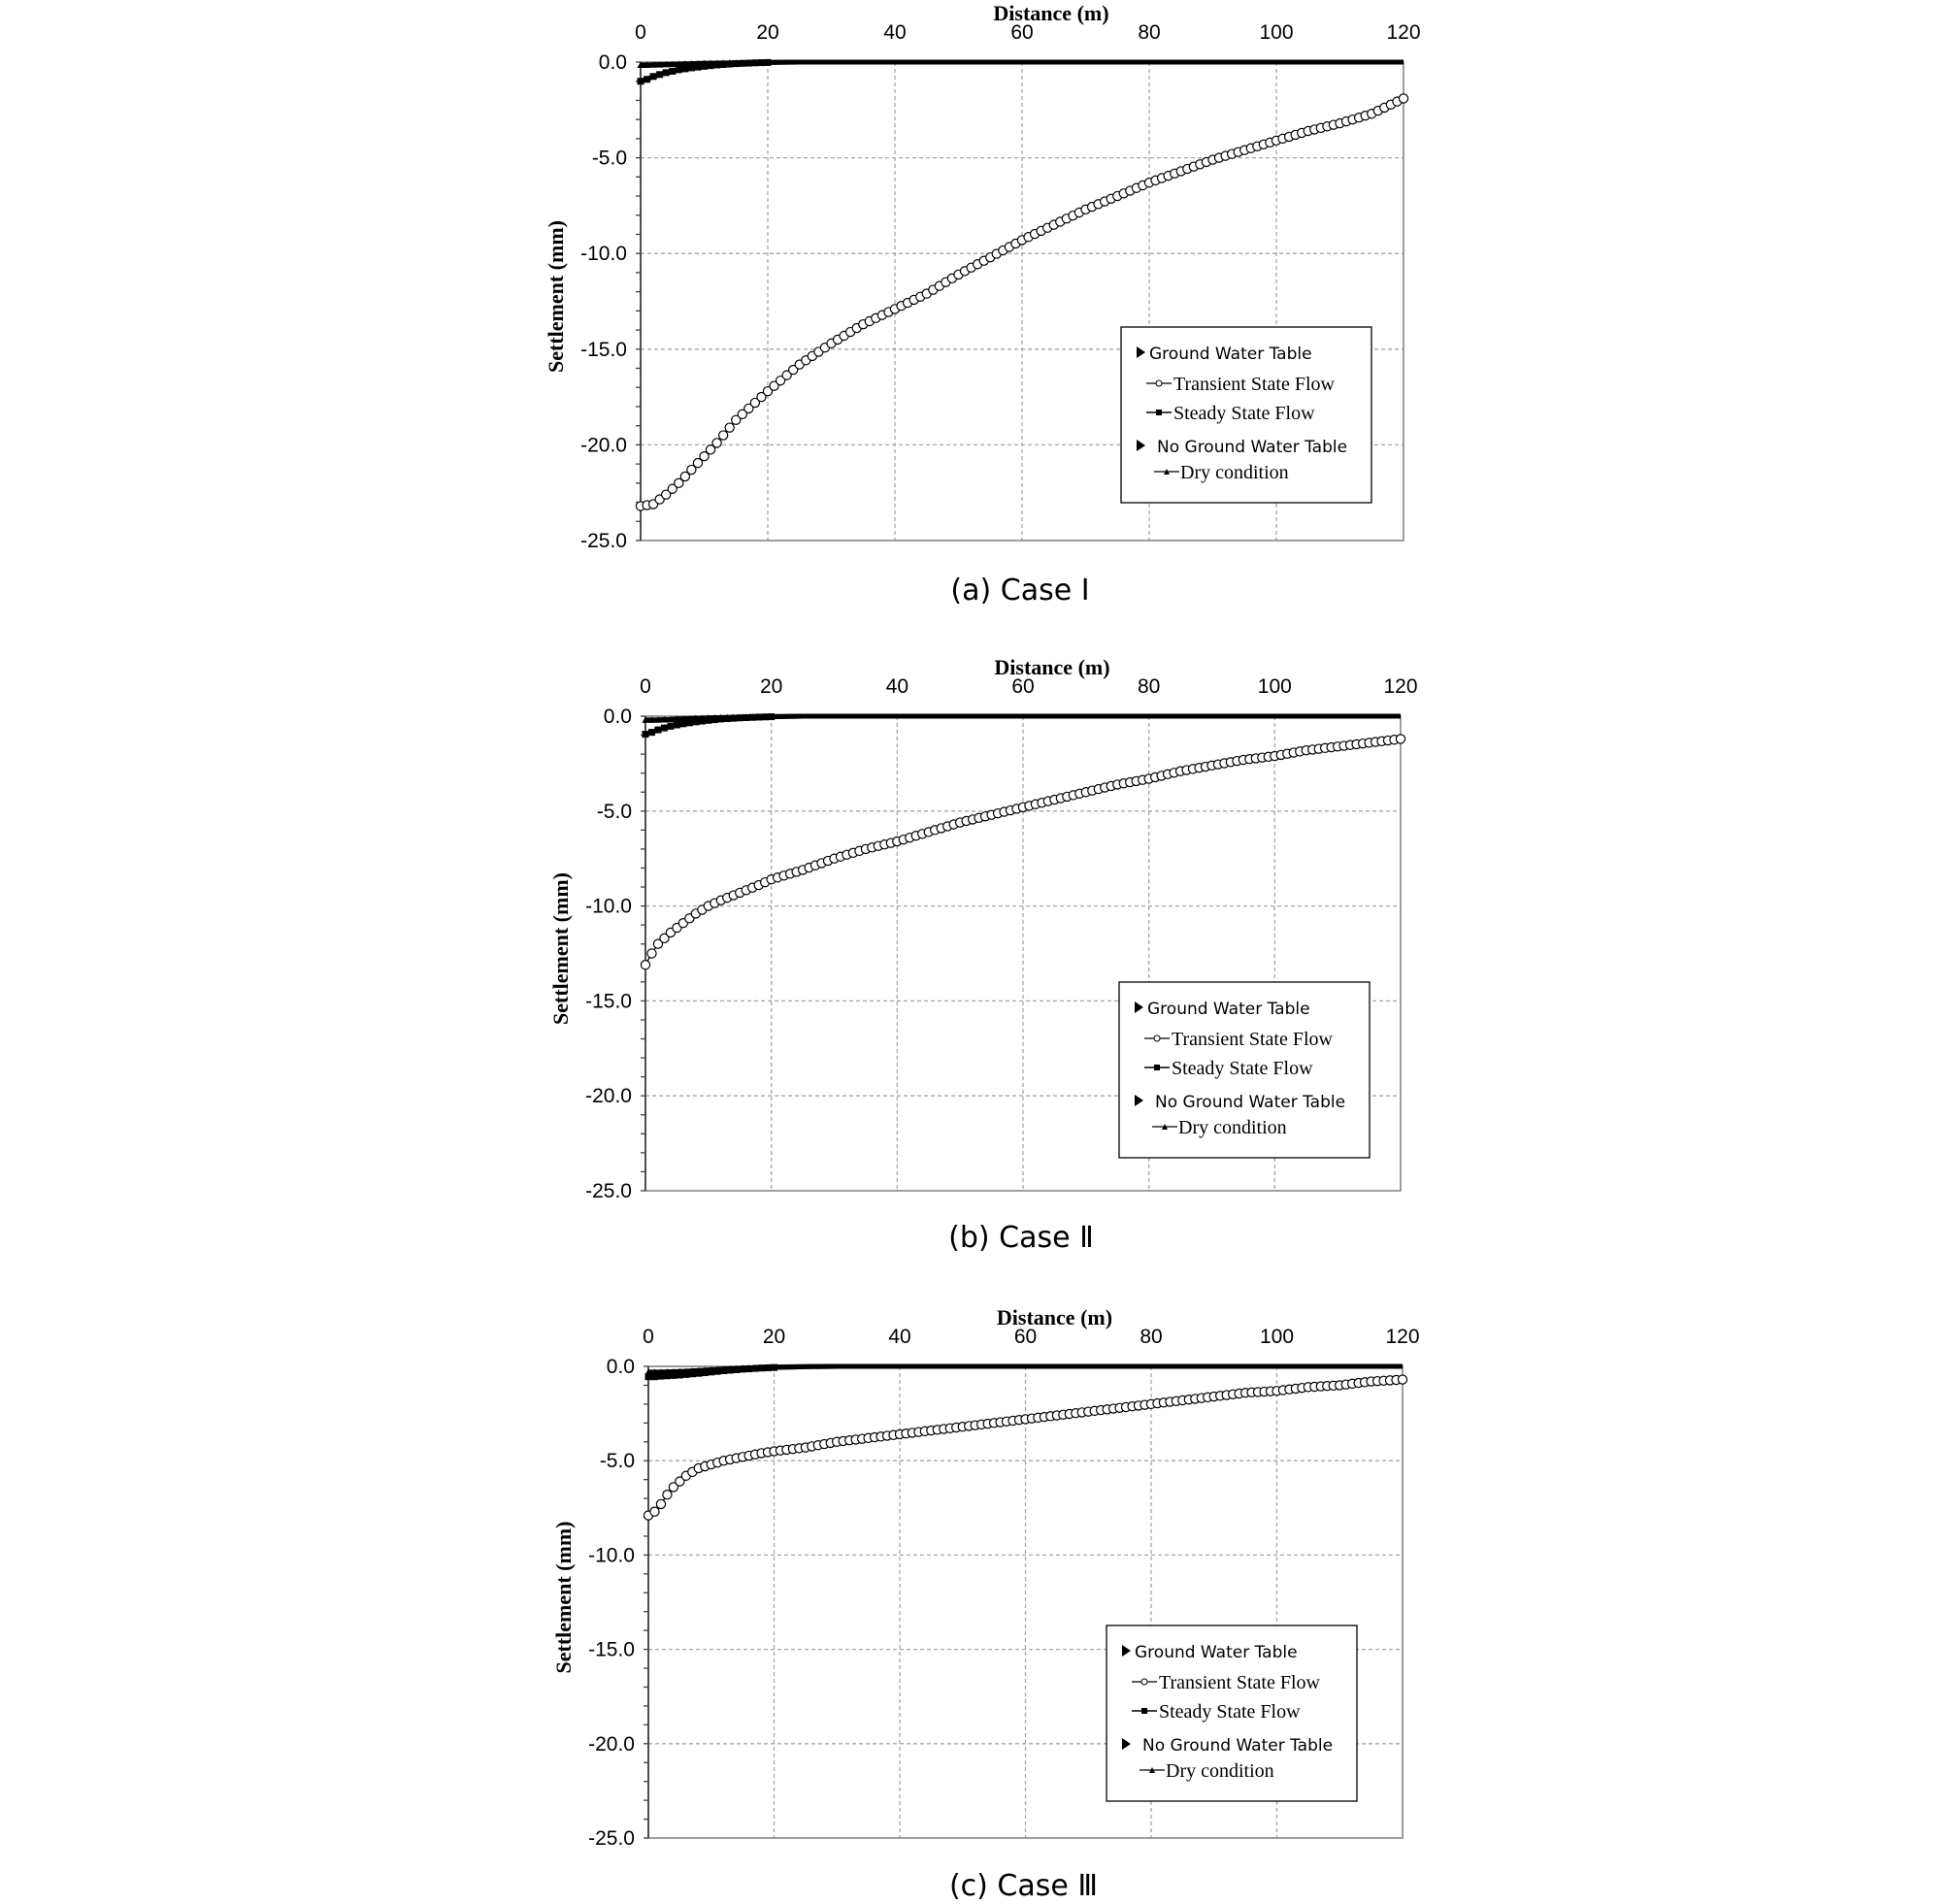 The image size is (1949, 1904). What do you see at coordinates (1230, 354) in the screenshot?
I see `legend-group-label: Ground Water Table` at bounding box center [1230, 354].